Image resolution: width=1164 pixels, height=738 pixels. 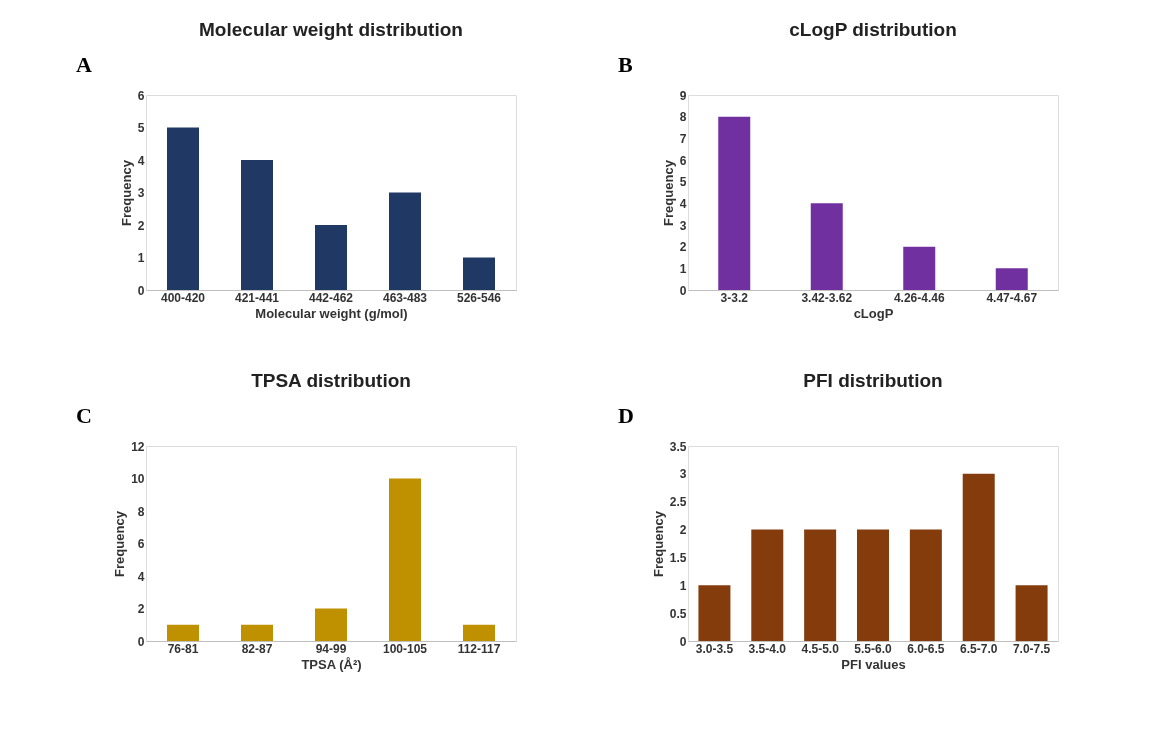 What do you see at coordinates (767, 648) in the screenshot?
I see `x-tick-label: 3.5-4.0` at bounding box center [767, 648].